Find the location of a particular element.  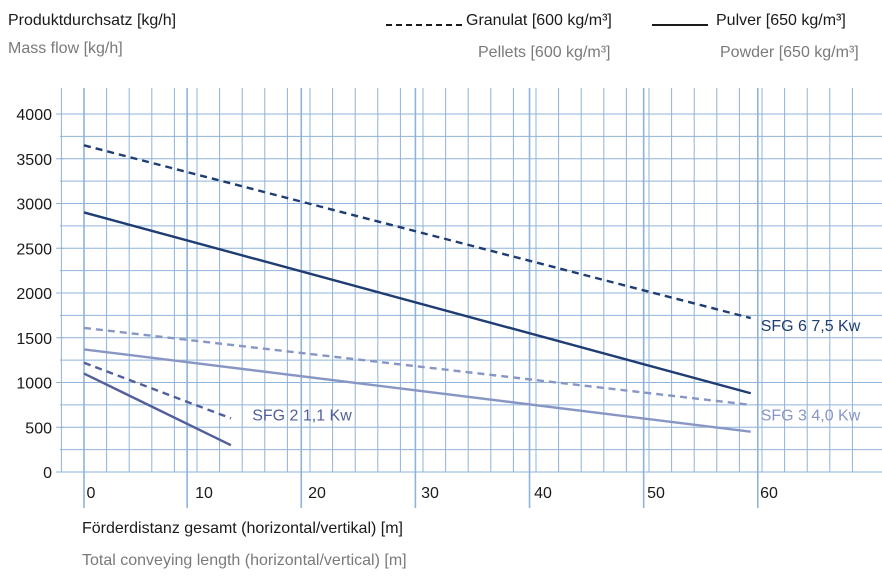

legend-dashed-label: Granulat [600 kg/m³] is located at coordinates (539, 20).